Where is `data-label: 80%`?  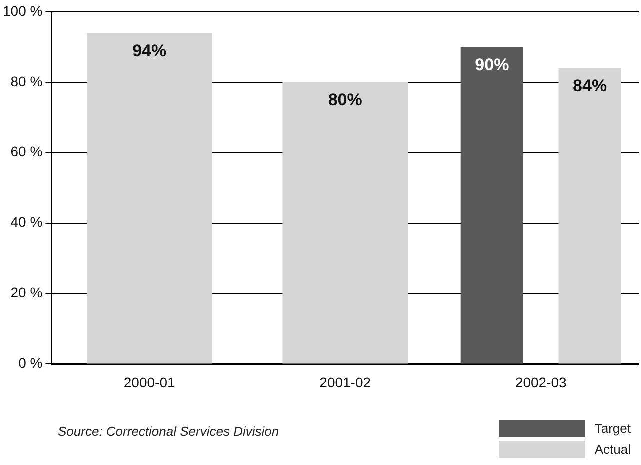
data-label: 80% is located at coordinates (345, 100).